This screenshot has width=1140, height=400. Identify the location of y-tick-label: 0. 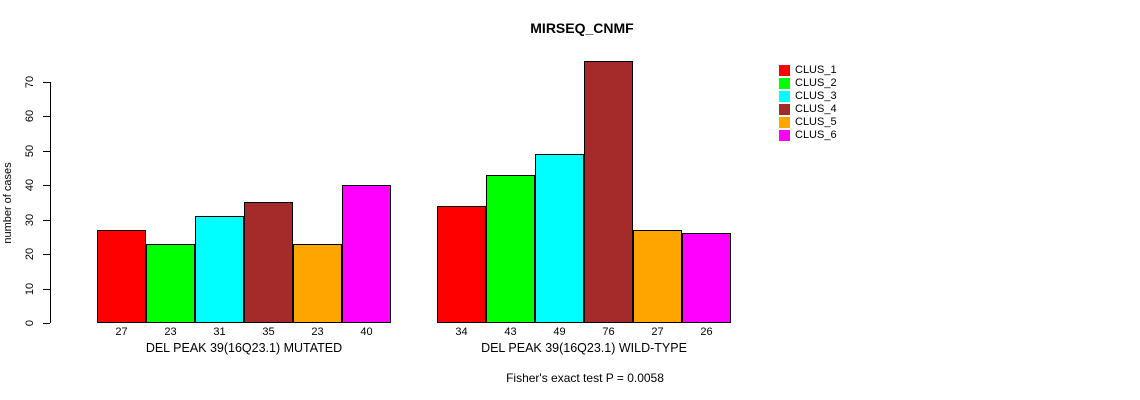
(30, 323).